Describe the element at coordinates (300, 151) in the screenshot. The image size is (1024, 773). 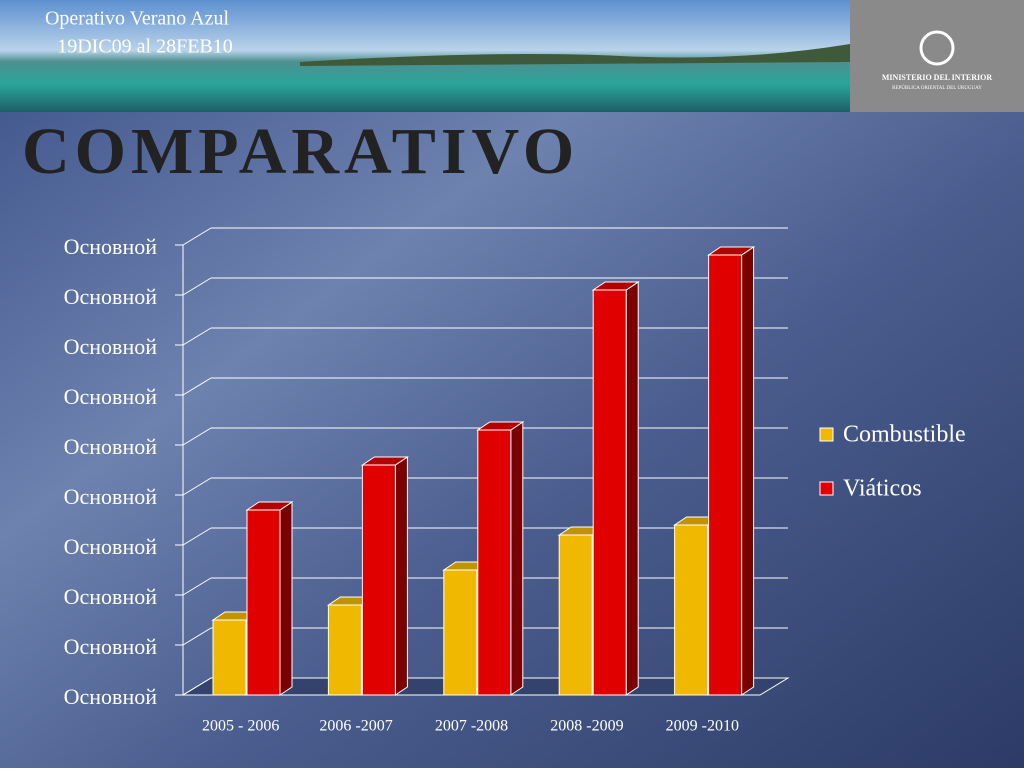
I see `slide-title: COMPARATIVO` at that location.